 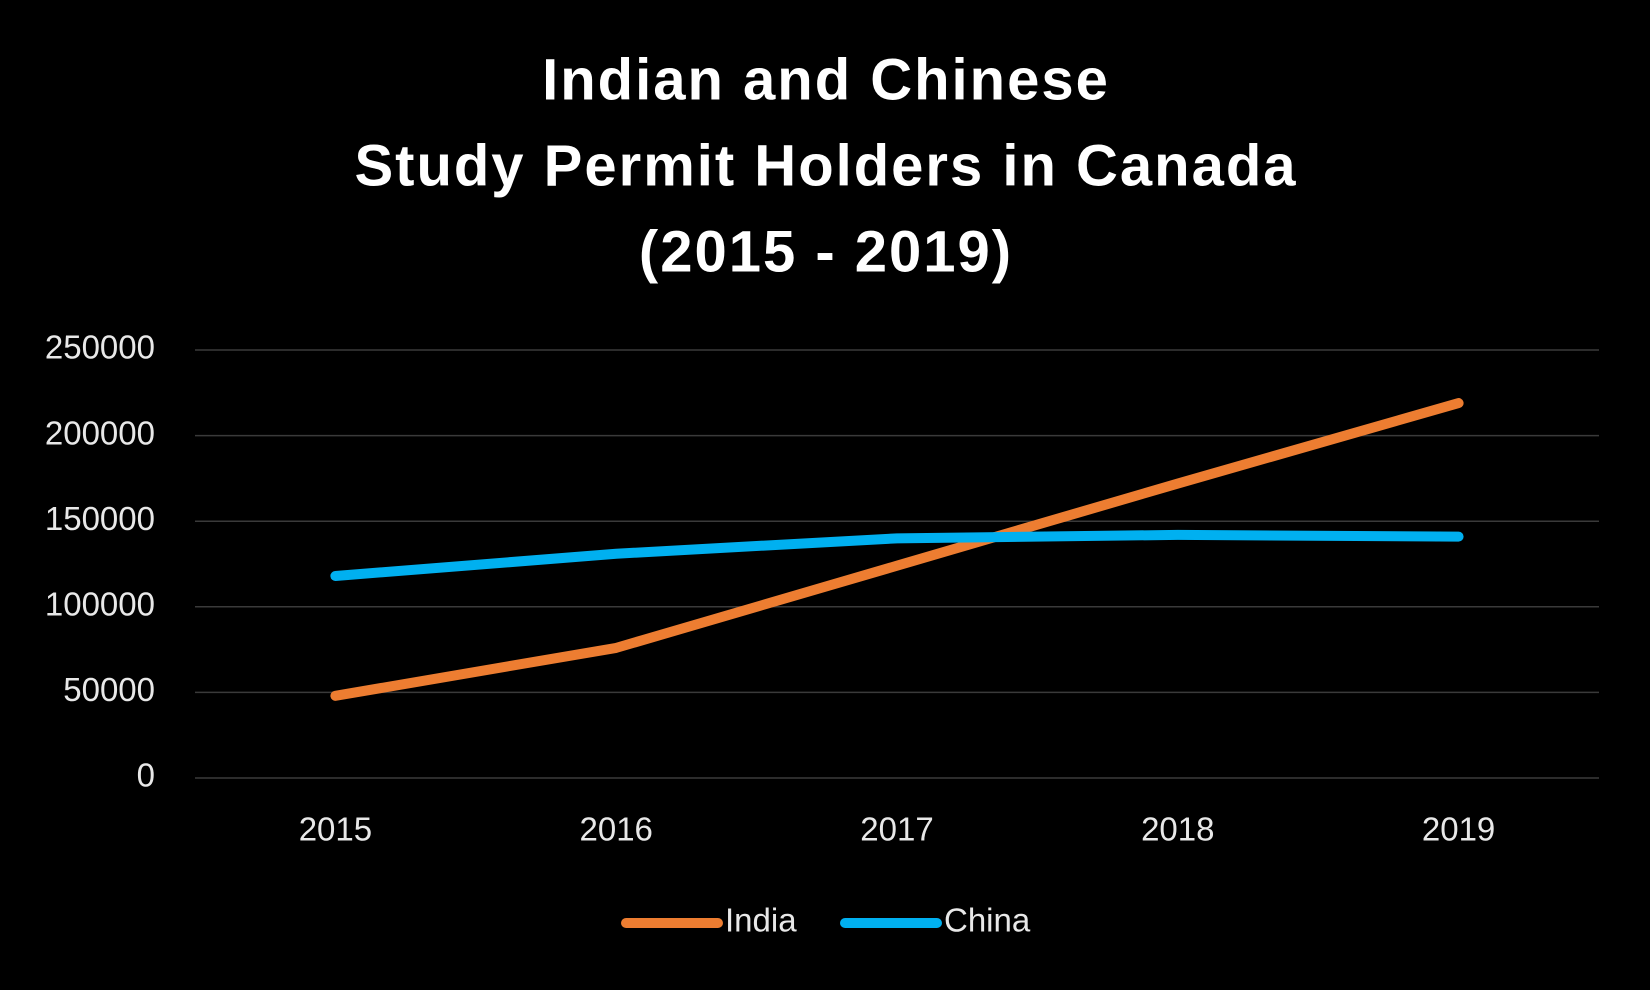 What do you see at coordinates (615, 829) in the screenshot?
I see `x-tick-label: 2016` at bounding box center [615, 829].